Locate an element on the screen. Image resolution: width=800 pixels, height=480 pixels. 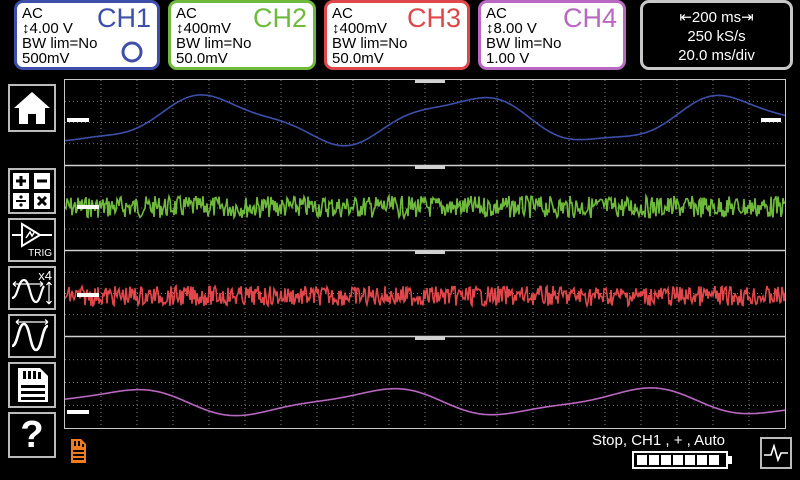
ch3-coupling: AC is located at coordinates (342, 13).